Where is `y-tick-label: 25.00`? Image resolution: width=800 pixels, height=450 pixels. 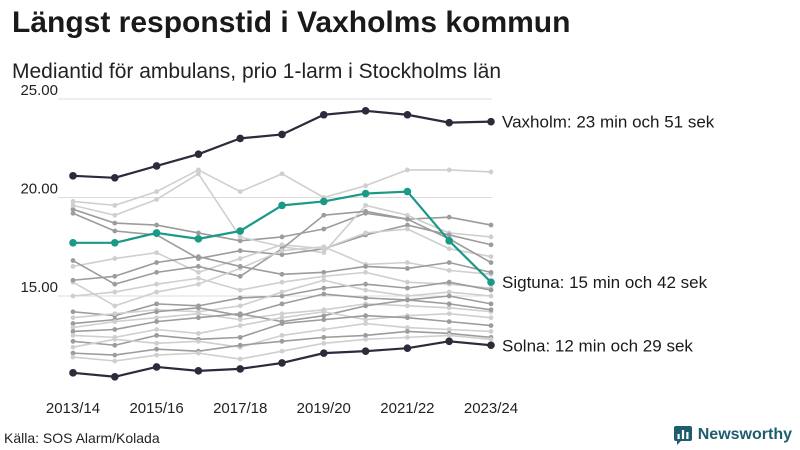
y-tick-label: 25.00 is located at coordinates (39, 90).